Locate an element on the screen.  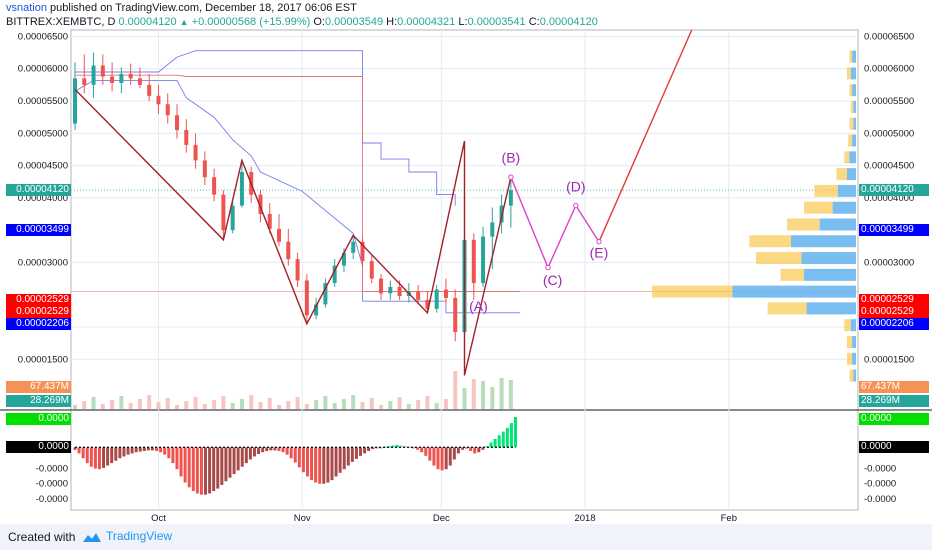
author-link: vsnation is located at coordinates (26, 8).